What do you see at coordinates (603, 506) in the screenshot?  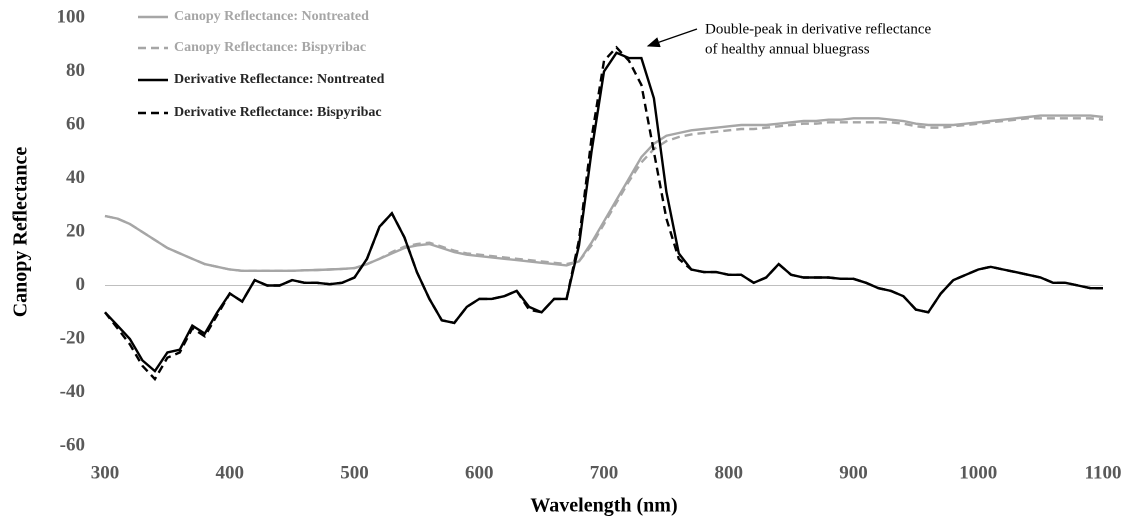 I see `x-axis-title: Wavelength (nm)` at bounding box center [603, 506].